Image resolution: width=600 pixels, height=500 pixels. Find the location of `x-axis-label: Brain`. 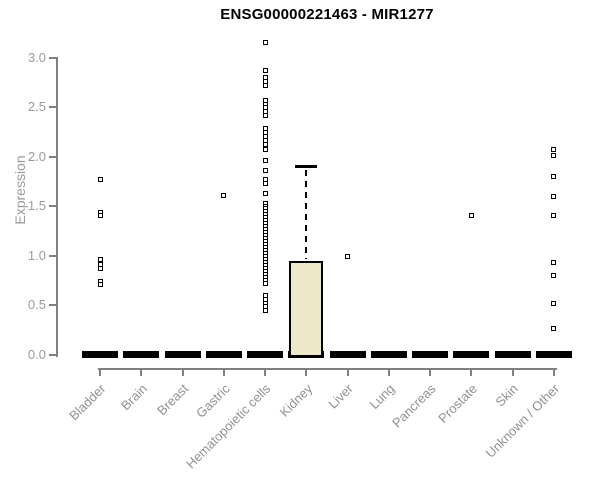

x-axis-label: Brain is located at coordinates (133, 397).